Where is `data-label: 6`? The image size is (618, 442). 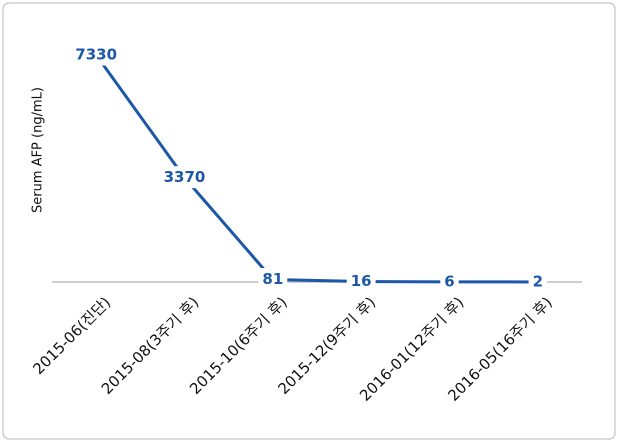
data-label: 6 is located at coordinates (449, 281).